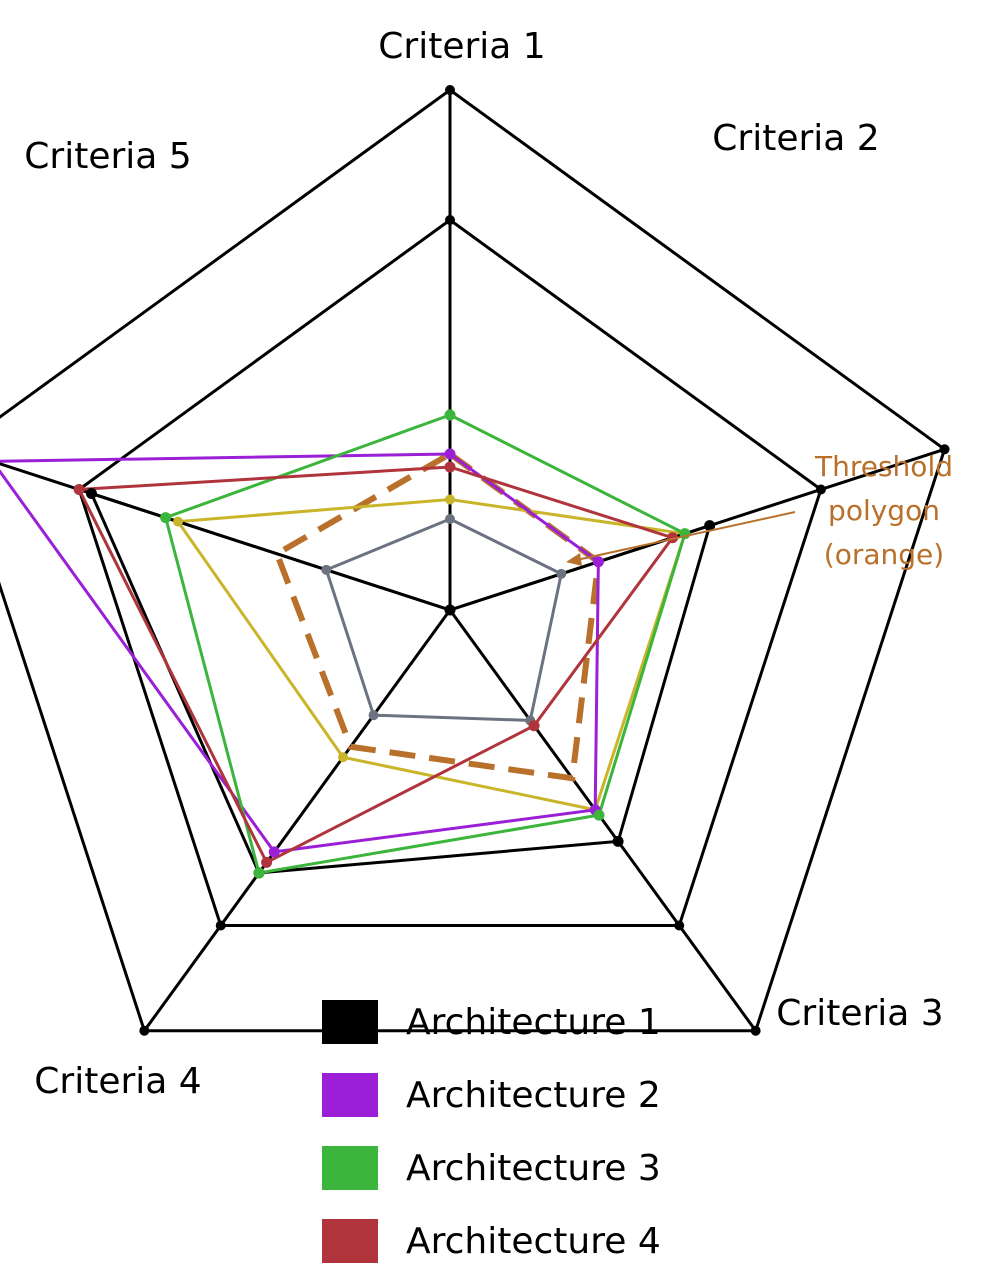 The image size is (983, 1288). I want to click on threshold-annotation: Threshold polygon (orange), so click(759, 510).